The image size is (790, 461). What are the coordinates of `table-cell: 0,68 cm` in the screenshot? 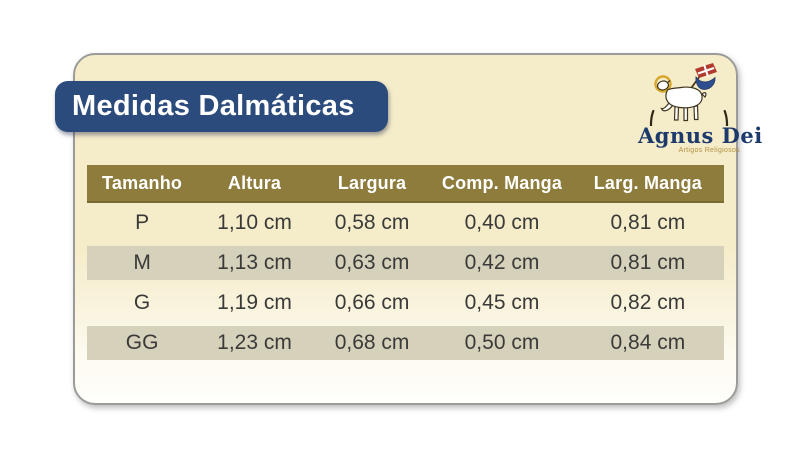 It's located at (372, 342).